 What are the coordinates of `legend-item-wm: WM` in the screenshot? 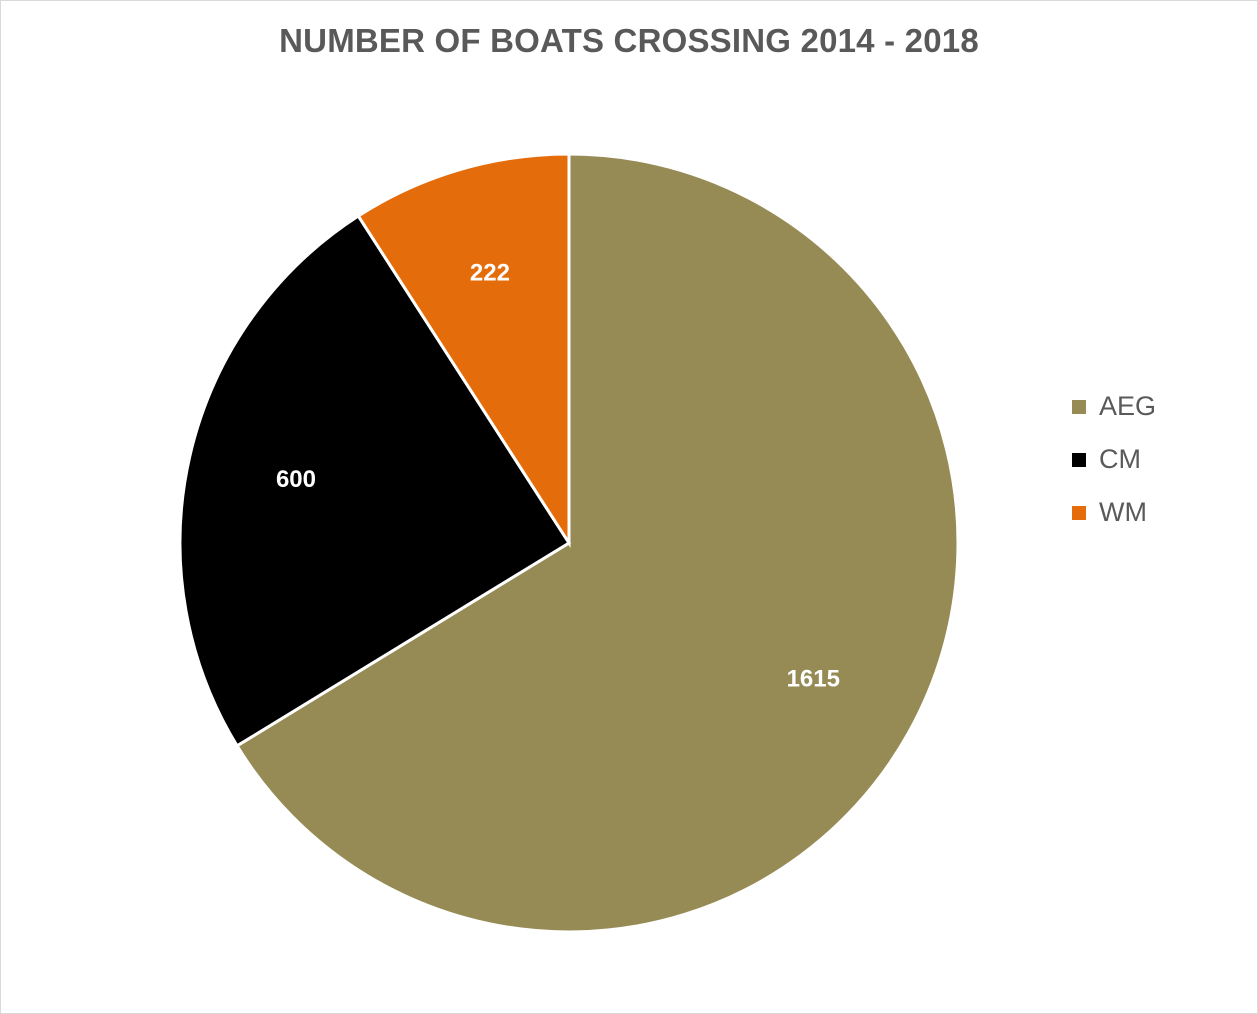 It's located at (1114, 512).